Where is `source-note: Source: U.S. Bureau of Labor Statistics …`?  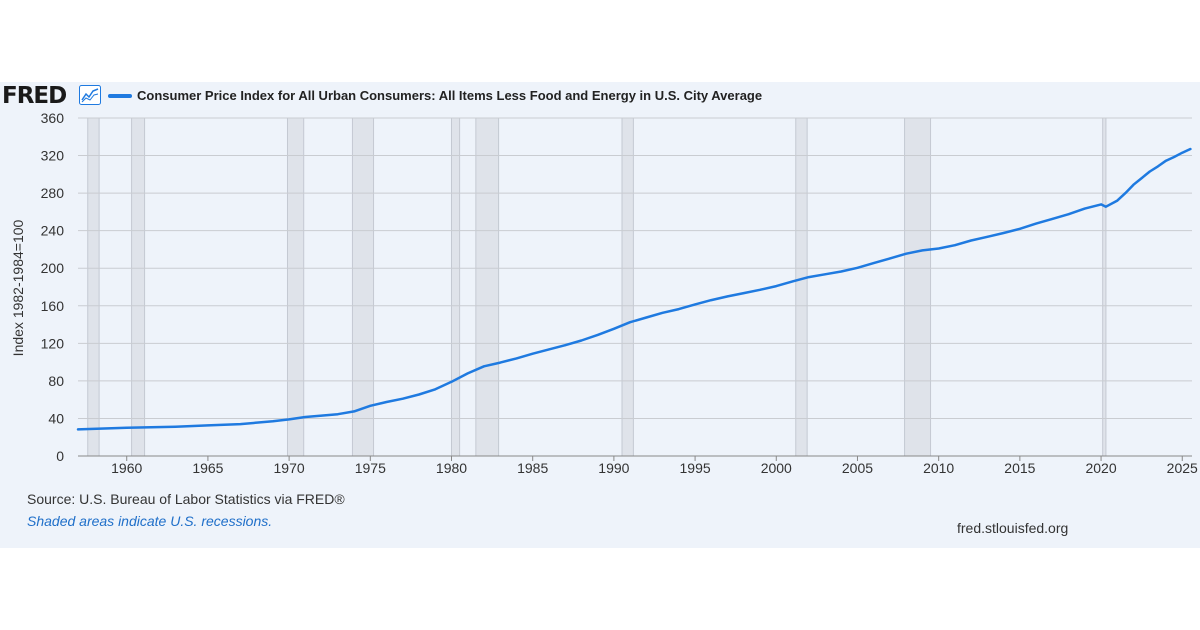
source-note: Source: U.S. Bureau of Labor Statistics … is located at coordinates (186, 499).